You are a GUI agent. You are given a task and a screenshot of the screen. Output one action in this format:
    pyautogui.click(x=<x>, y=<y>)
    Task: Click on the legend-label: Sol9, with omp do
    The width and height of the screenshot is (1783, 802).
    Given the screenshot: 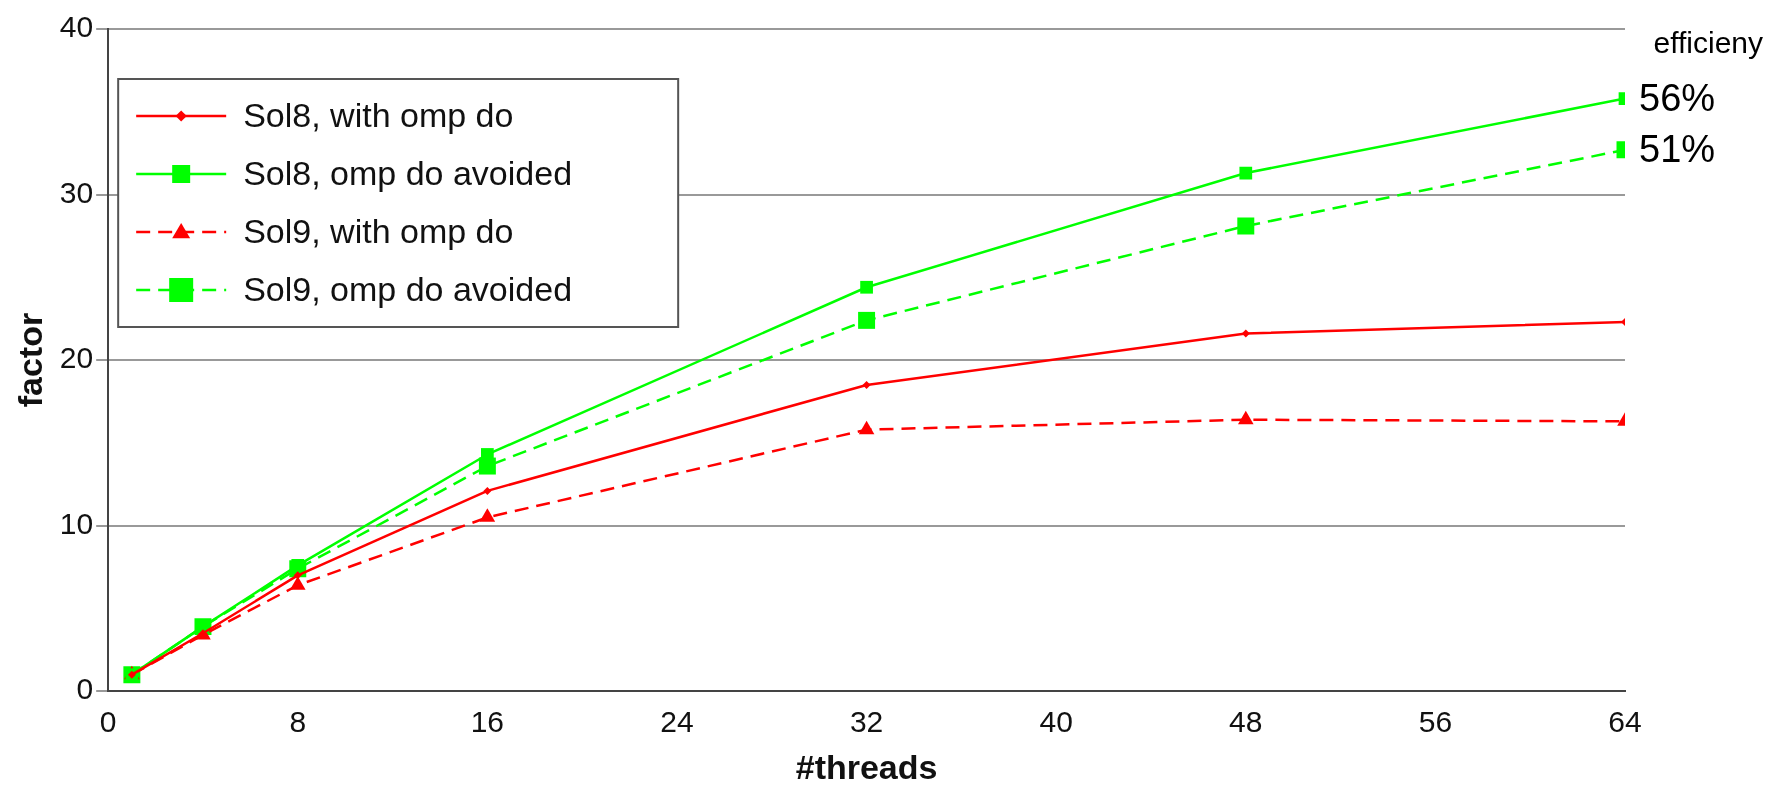 What is the action you would take?
    pyautogui.click(x=378, y=231)
    